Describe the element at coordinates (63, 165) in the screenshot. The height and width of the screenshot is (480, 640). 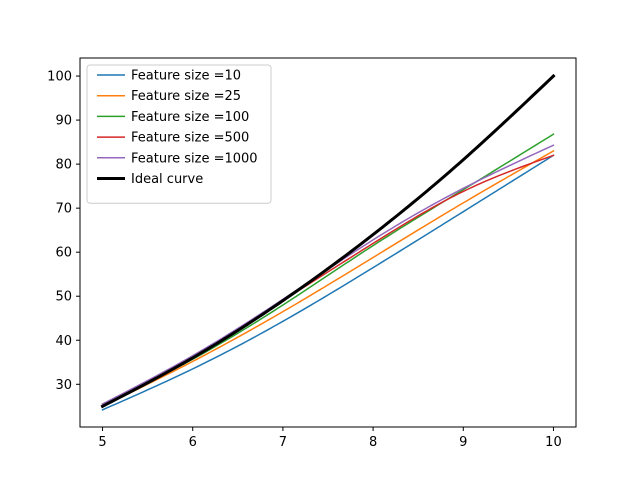
I see `y-tick-label: 80` at that location.